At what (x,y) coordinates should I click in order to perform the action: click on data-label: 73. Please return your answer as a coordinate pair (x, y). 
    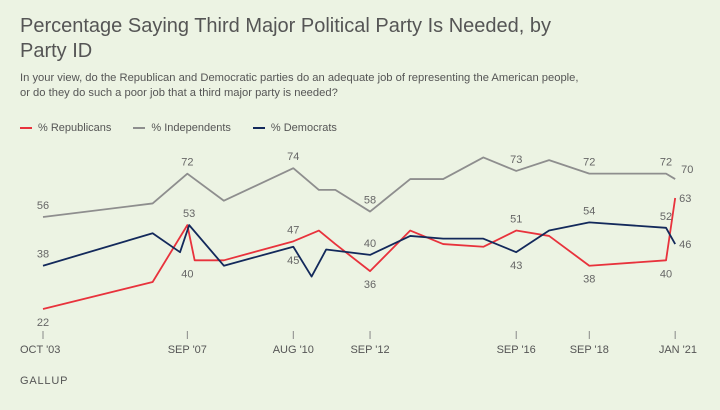
    Looking at the image, I should click on (516, 160).